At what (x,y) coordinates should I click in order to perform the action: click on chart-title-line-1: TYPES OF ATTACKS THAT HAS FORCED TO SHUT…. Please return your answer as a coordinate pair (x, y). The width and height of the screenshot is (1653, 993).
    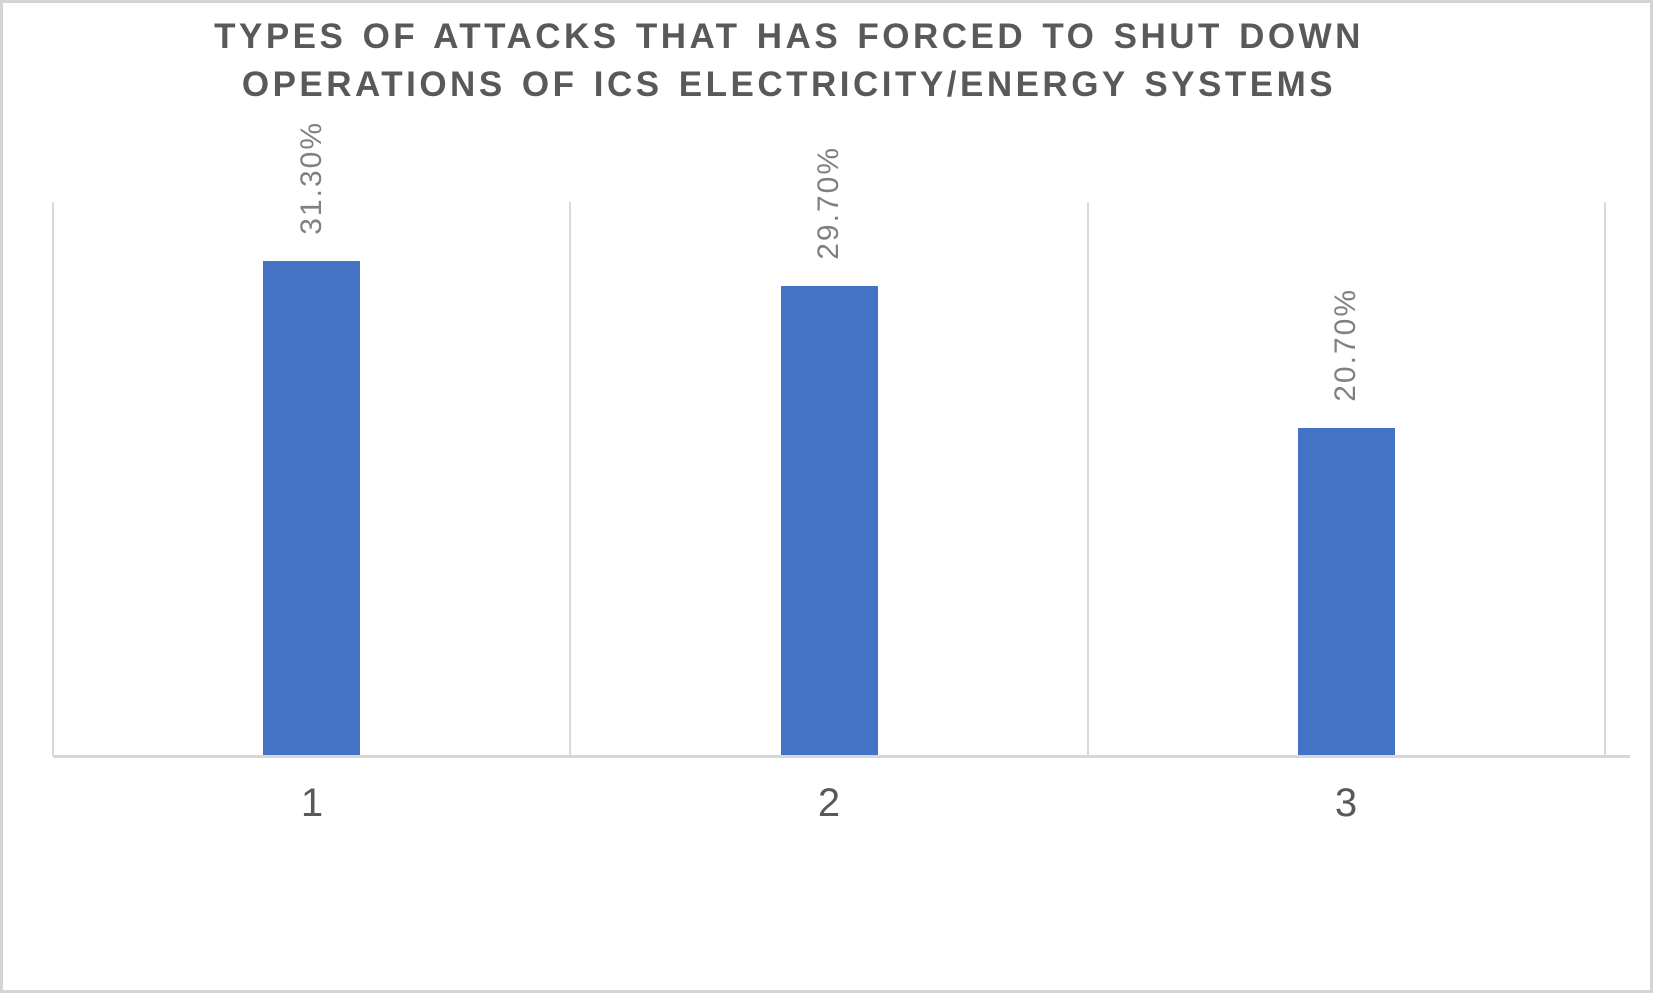
    Looking at the image, I should click on (789, 36).